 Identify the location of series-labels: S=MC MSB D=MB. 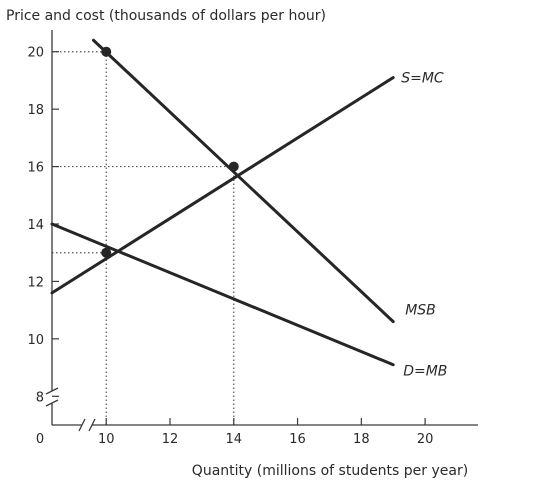
(424, 225).